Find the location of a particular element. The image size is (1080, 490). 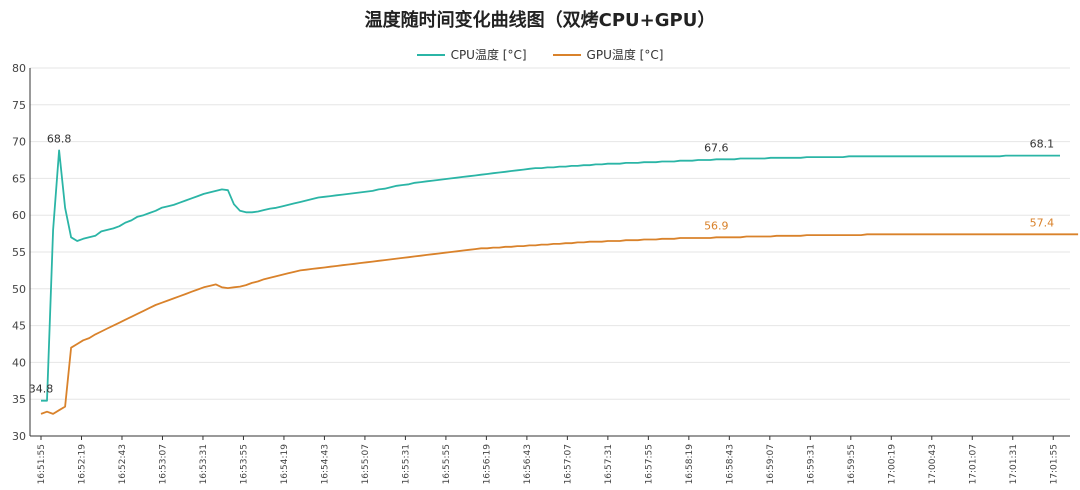

legend-label-gpu: GPU温度 [°C] is located at coordinates (625, 55).